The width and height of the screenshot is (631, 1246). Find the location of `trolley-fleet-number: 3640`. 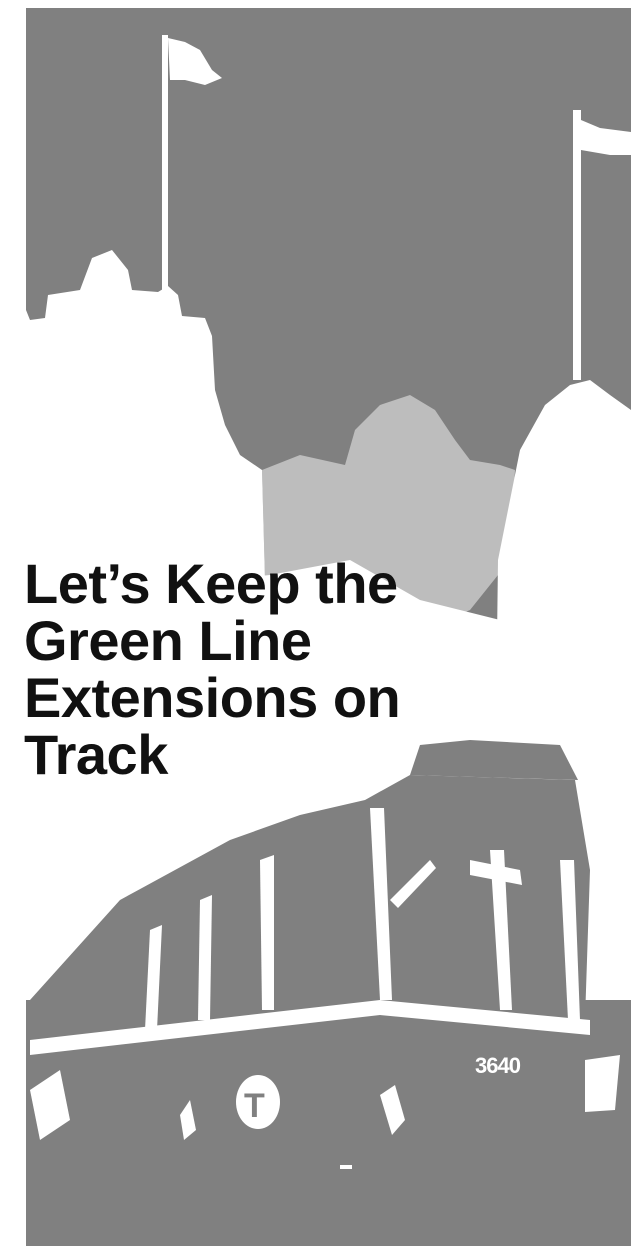

trolley-fleet-number: 3640 is located at coordinates (498, 1065).